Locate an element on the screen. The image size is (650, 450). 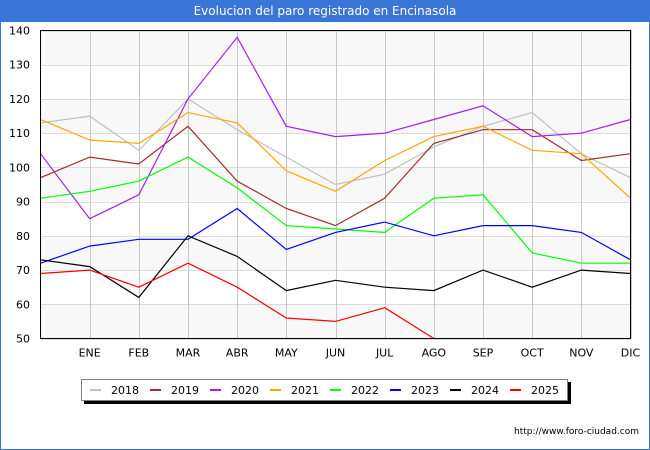
legend-label: 2018 is located at coordinates (125, 390).